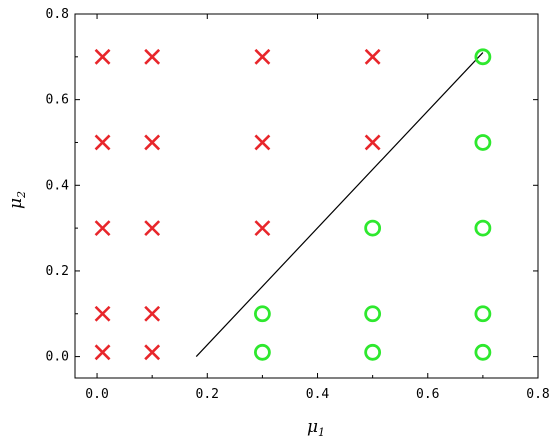 This screenshot has width=550, height=441. Describe the element at coordinates (207, 394) in the screenshot. I see `x-tick-label: 0.2` at that location.